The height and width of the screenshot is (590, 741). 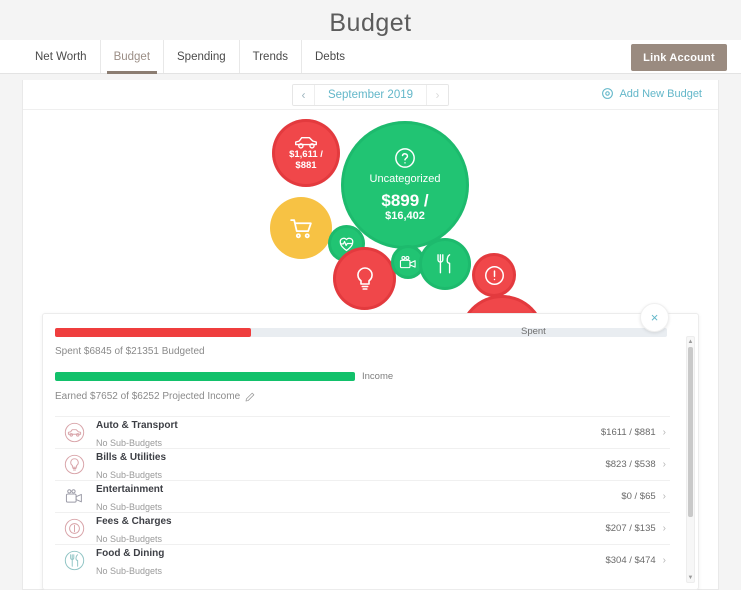 I want to click on bubble-bills-utilities, so click(x=364, y=278).